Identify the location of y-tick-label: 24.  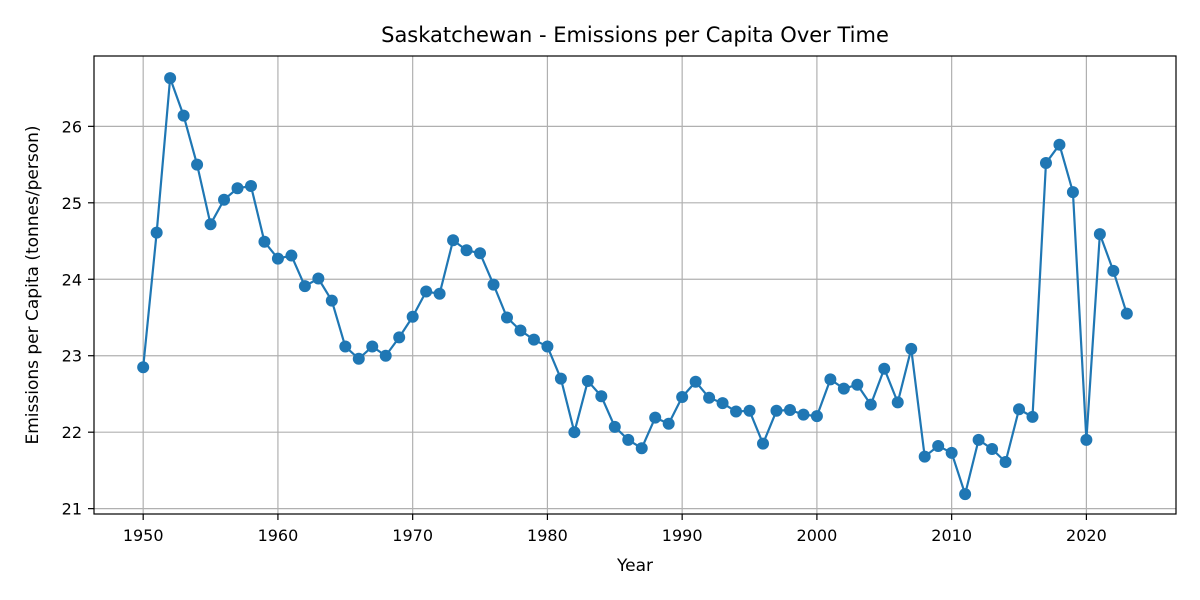
(72, 279).